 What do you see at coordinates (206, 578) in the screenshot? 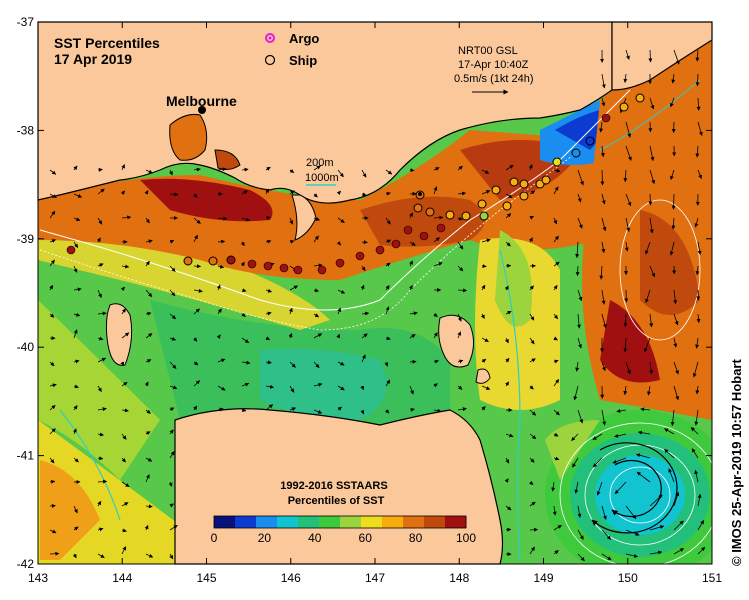
I see `x-tick-label: 145` at bounding box center [206, 578].